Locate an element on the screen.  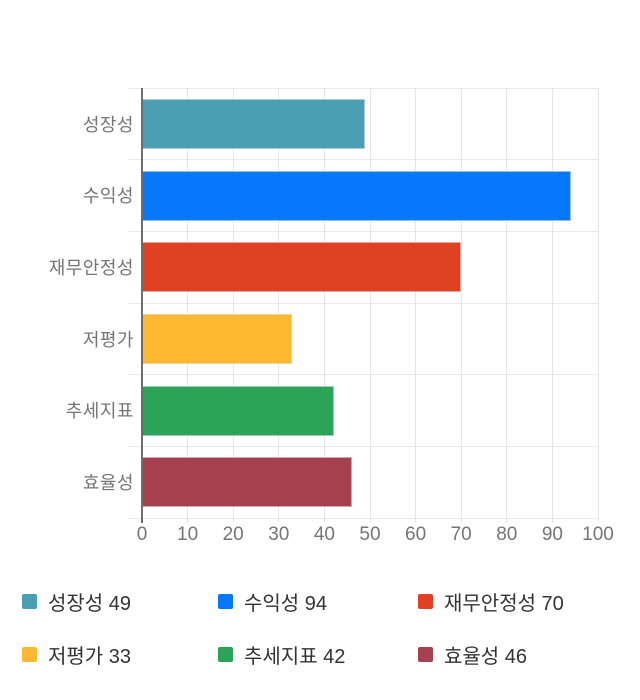
legend-label-trend-indicator: 추세지표 42 is located at coordinates (295, 657).